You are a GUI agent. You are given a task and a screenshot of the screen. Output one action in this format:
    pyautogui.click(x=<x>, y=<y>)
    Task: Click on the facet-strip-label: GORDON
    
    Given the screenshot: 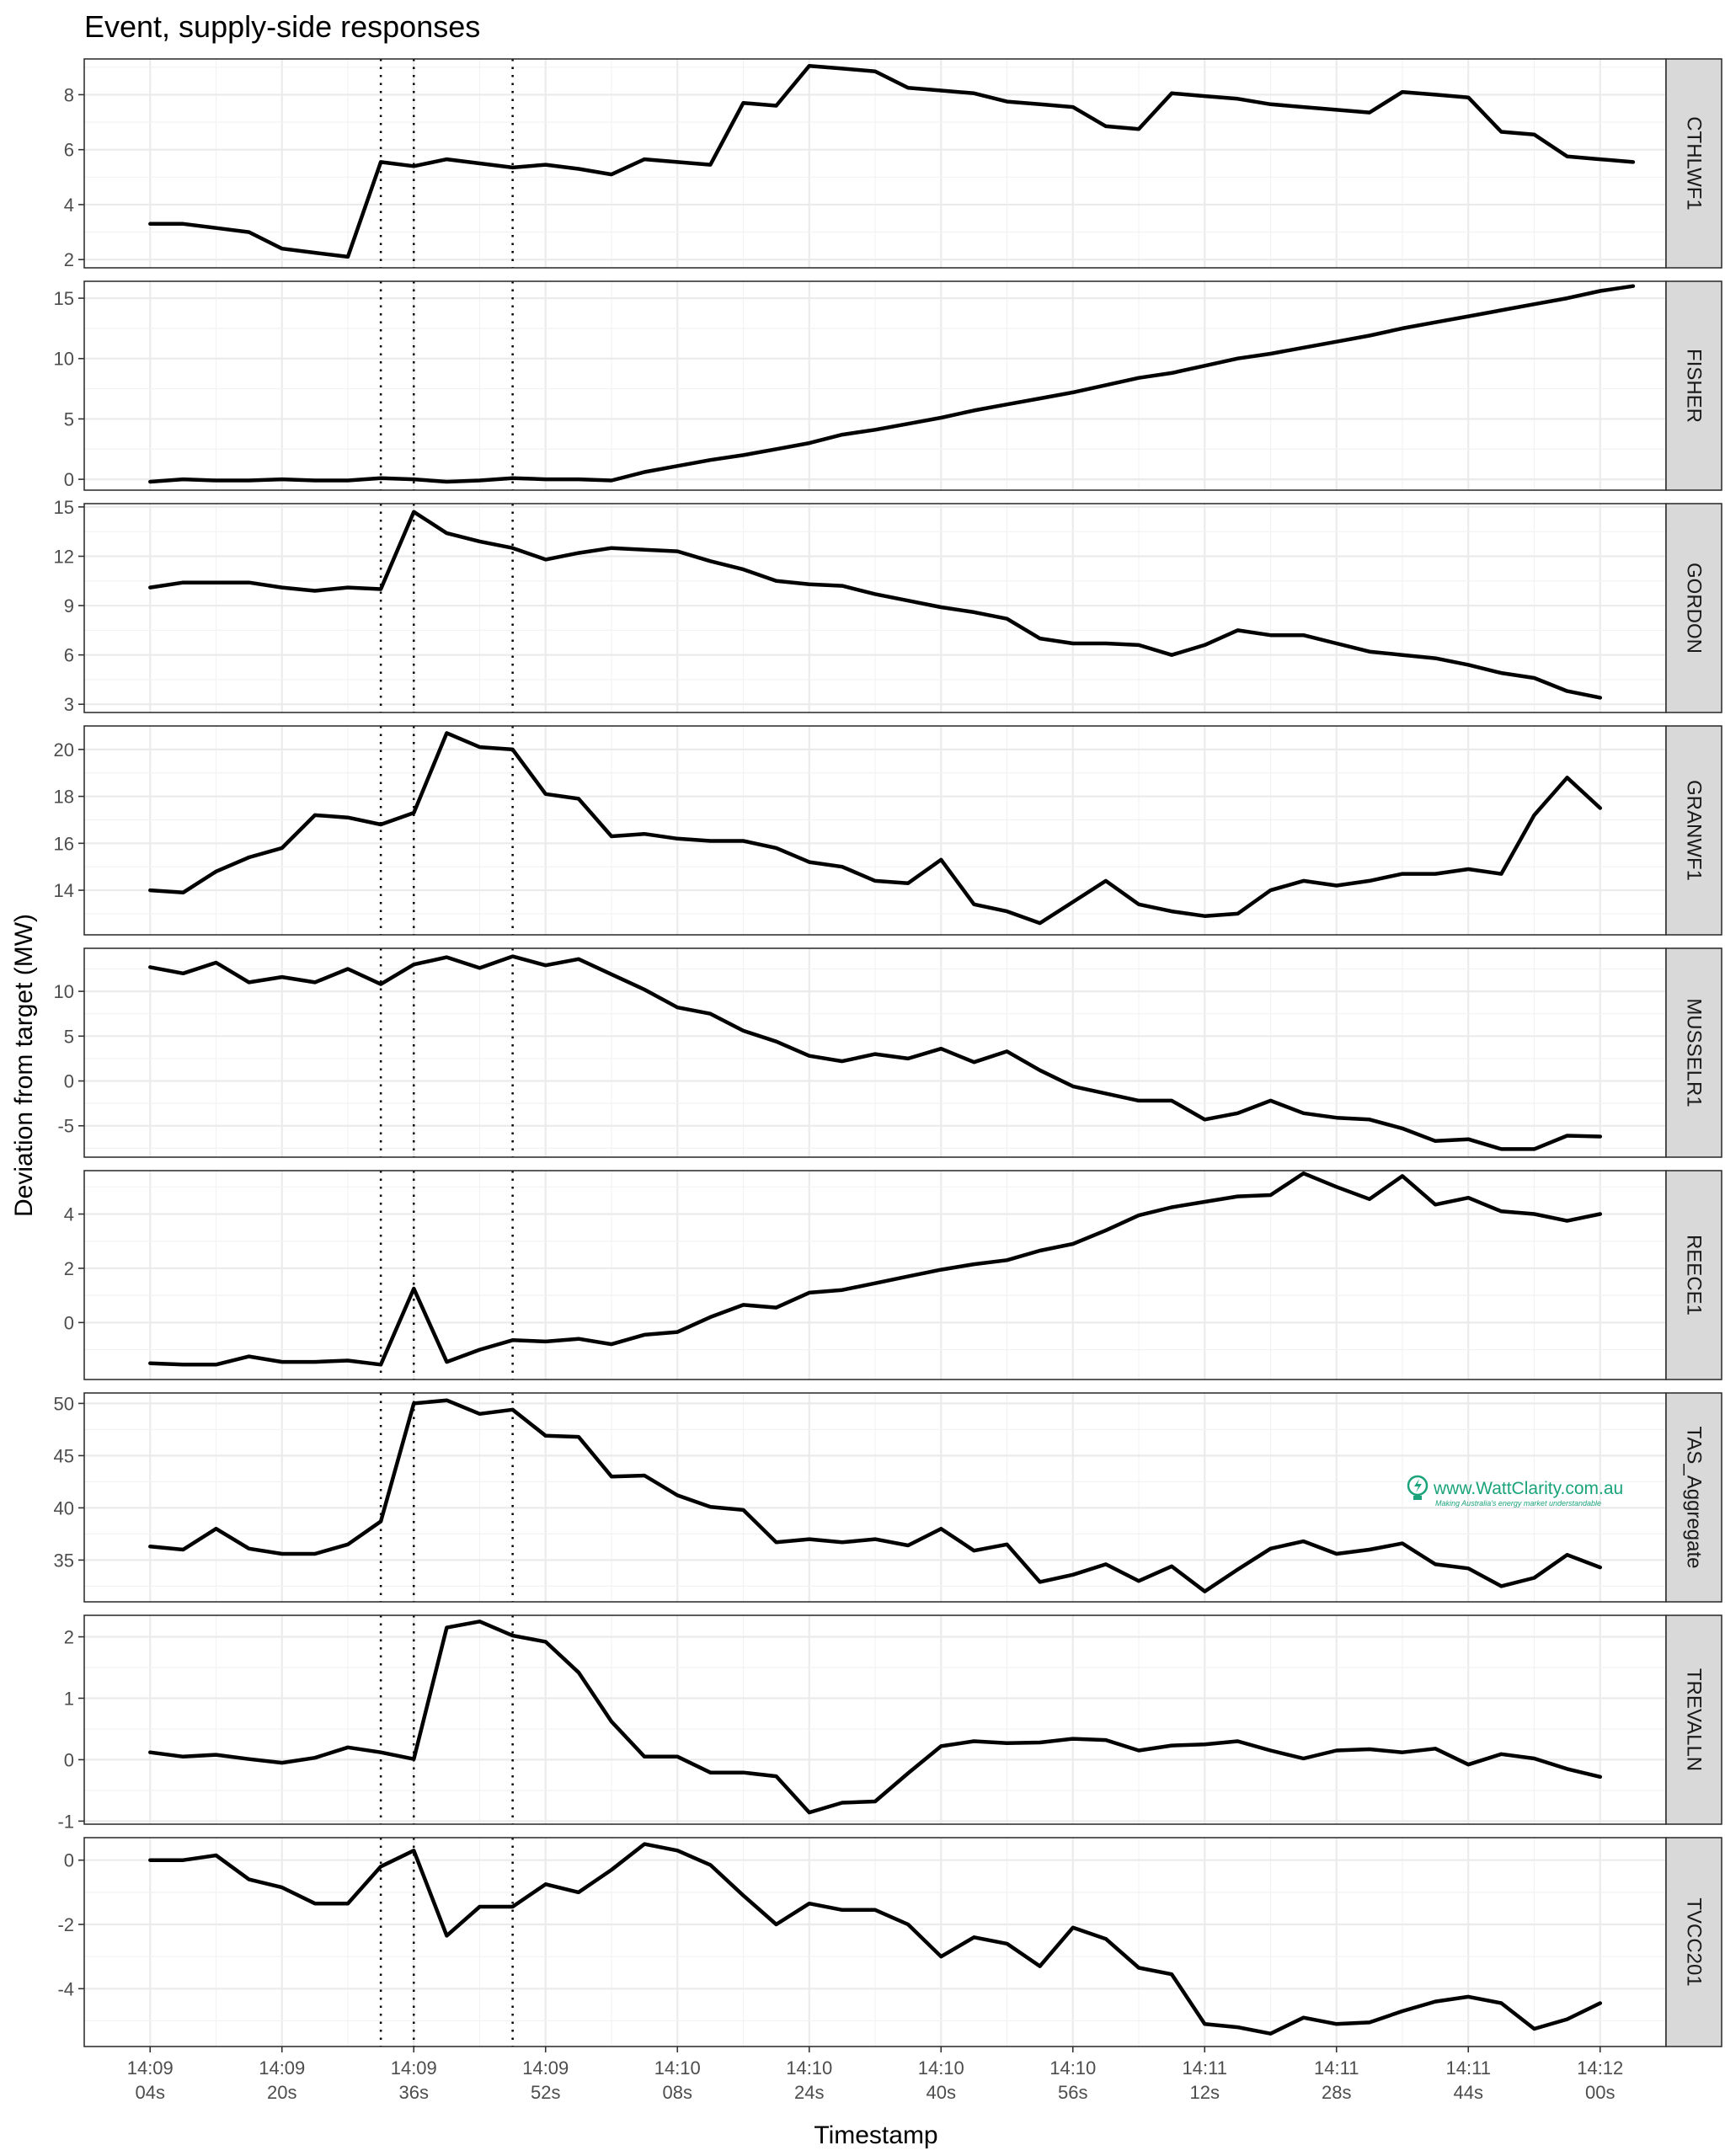 What is the action you would take?
    pyautogui.click(x=1694, y=608)
    